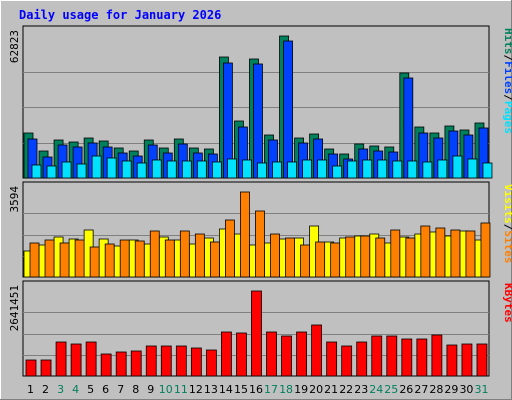 Image resolution: width=512 pixels, height=400 pixels. Describe the element at coordinates (436, 389) in the screenshot. I see `x-tick-label-day-28: 28` at that location.